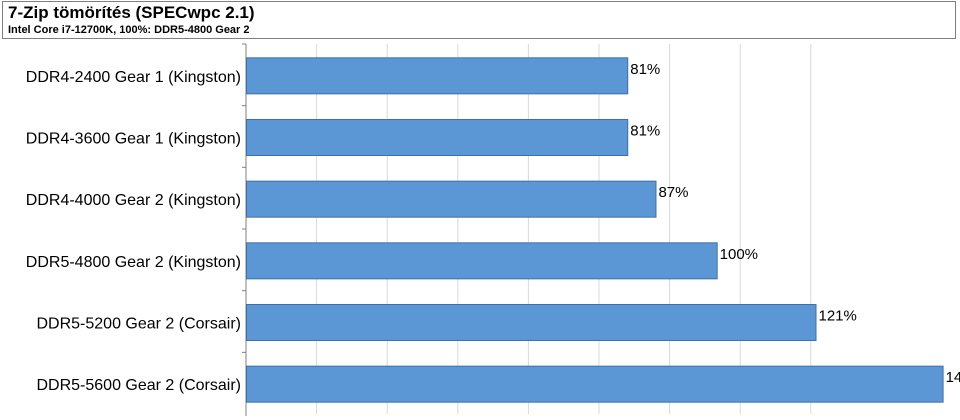 This screenshot has height=420, width=960. Describe the element at coordinates (739, 254) in the screenshot. I see `data-label: 100%` at that location.